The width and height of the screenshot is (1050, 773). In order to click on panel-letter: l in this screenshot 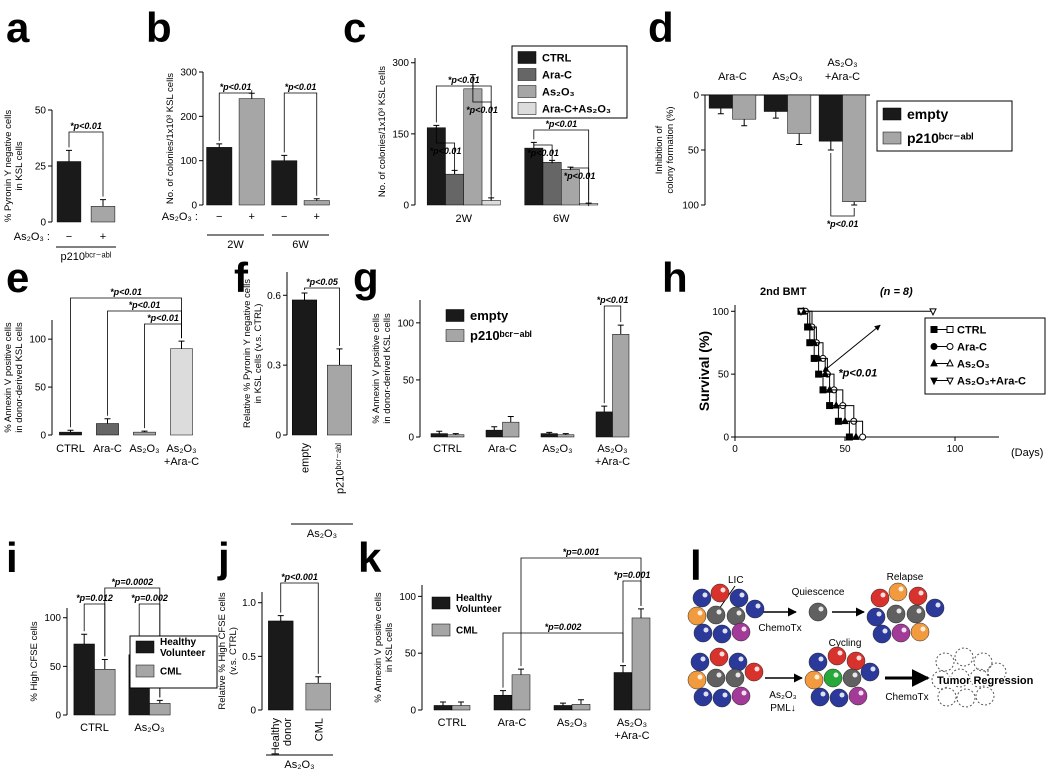, I will do `click(696, 565)`.